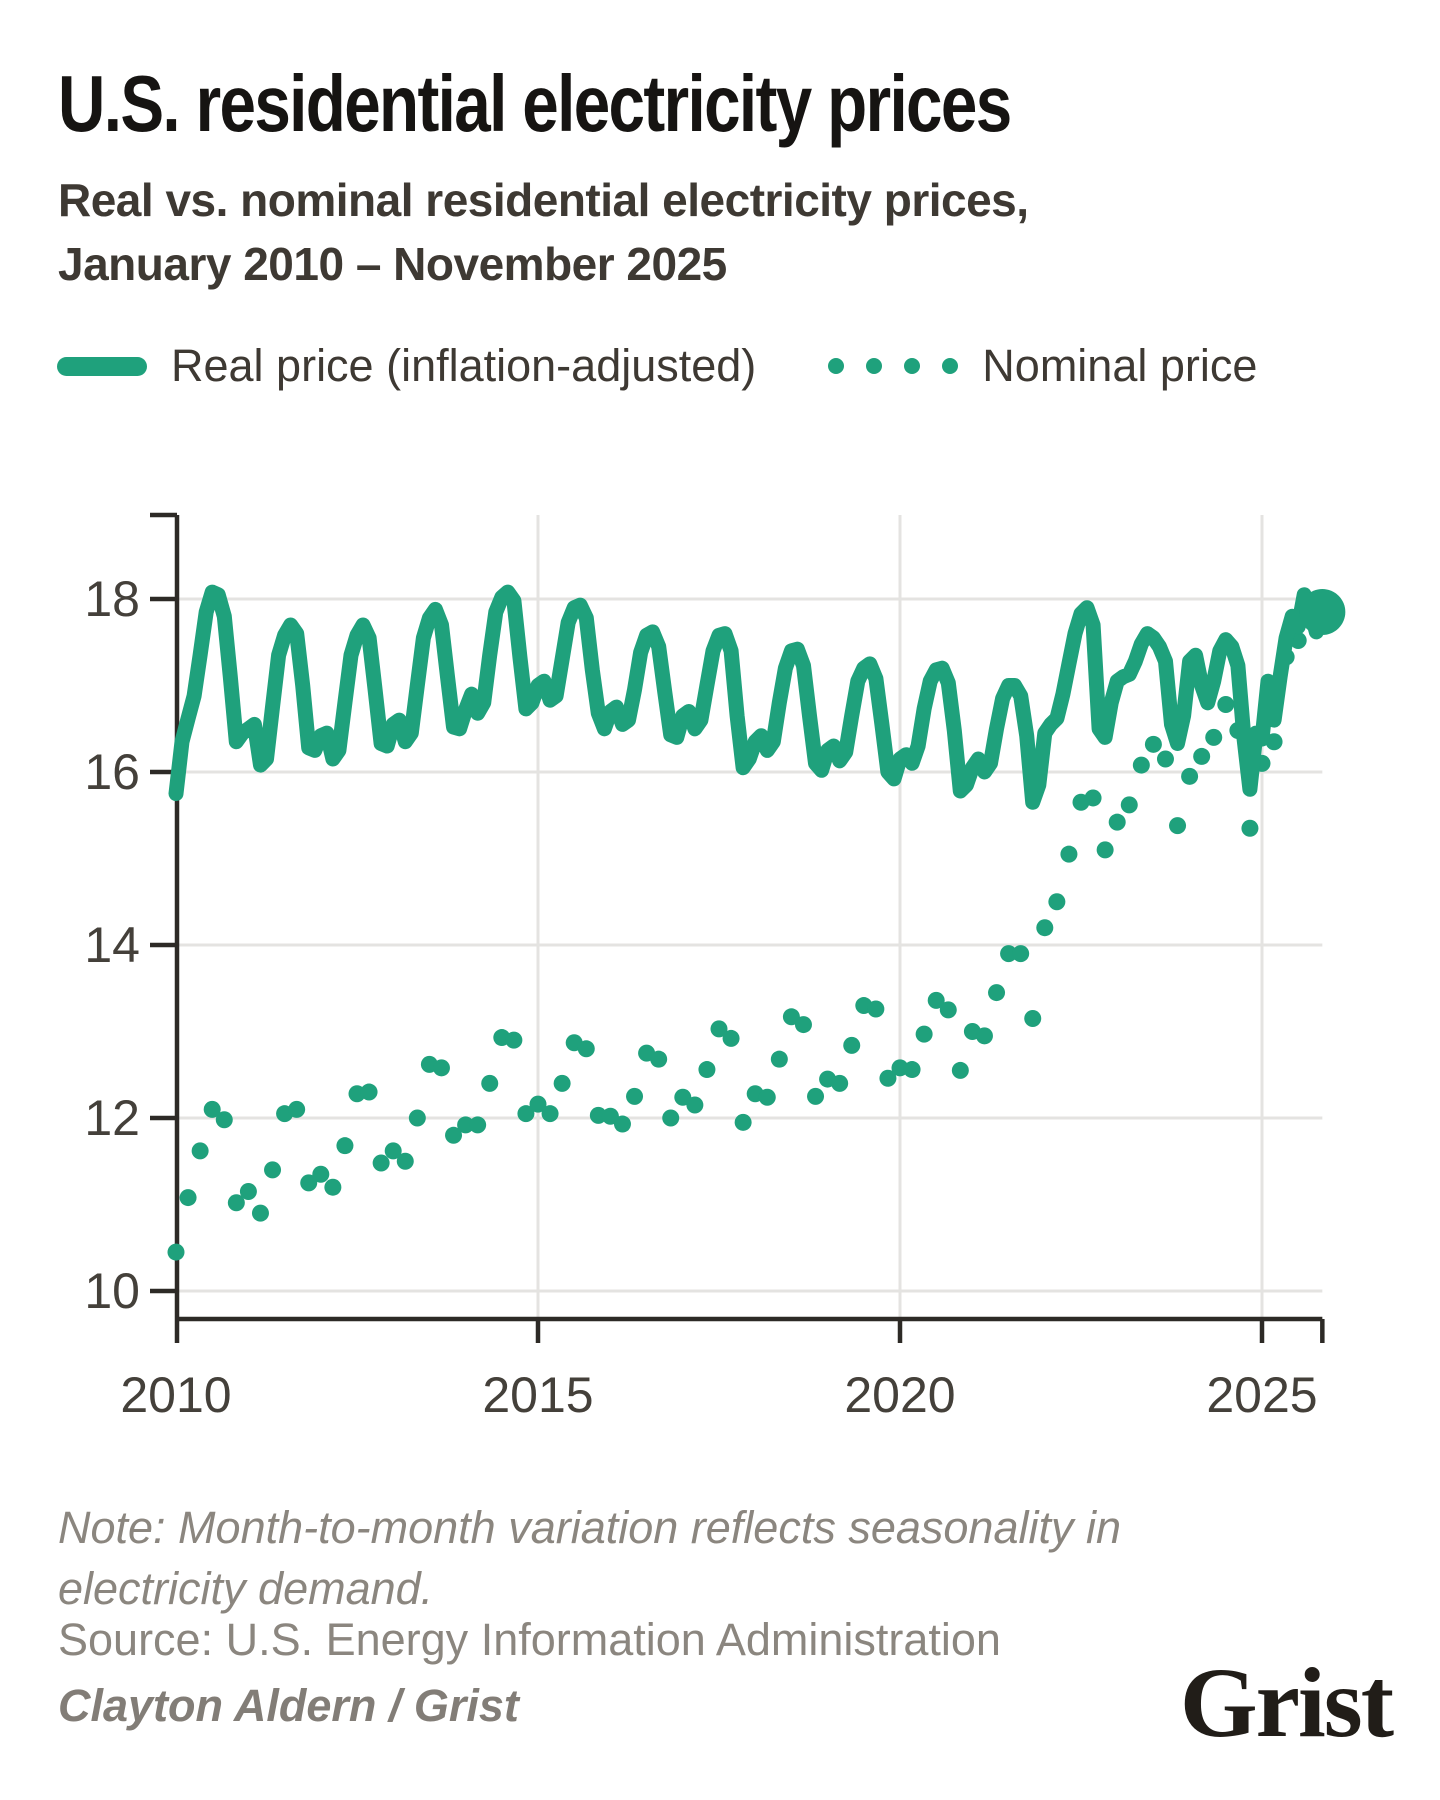 The height and width of the screenshot is (1800, 1440). I want to click on page-title: U.S. residential electricity prices, so click(535, 103).